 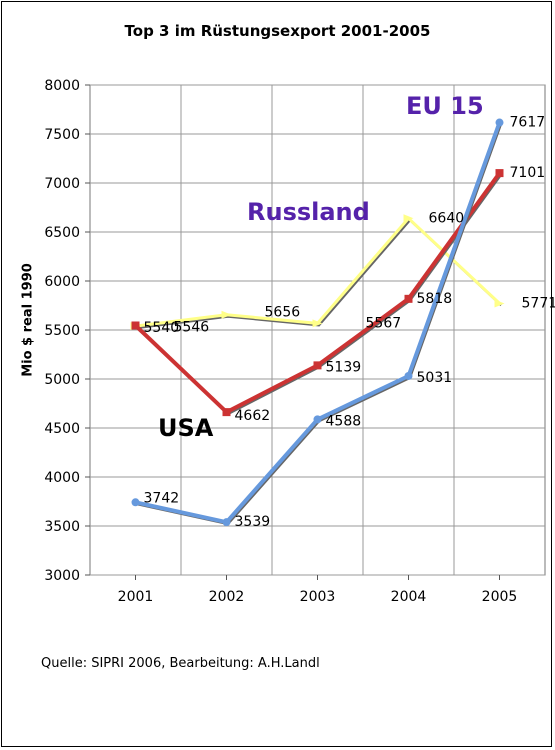 I want to click on series-label-russland: Russland, so click(x=308, y=212).